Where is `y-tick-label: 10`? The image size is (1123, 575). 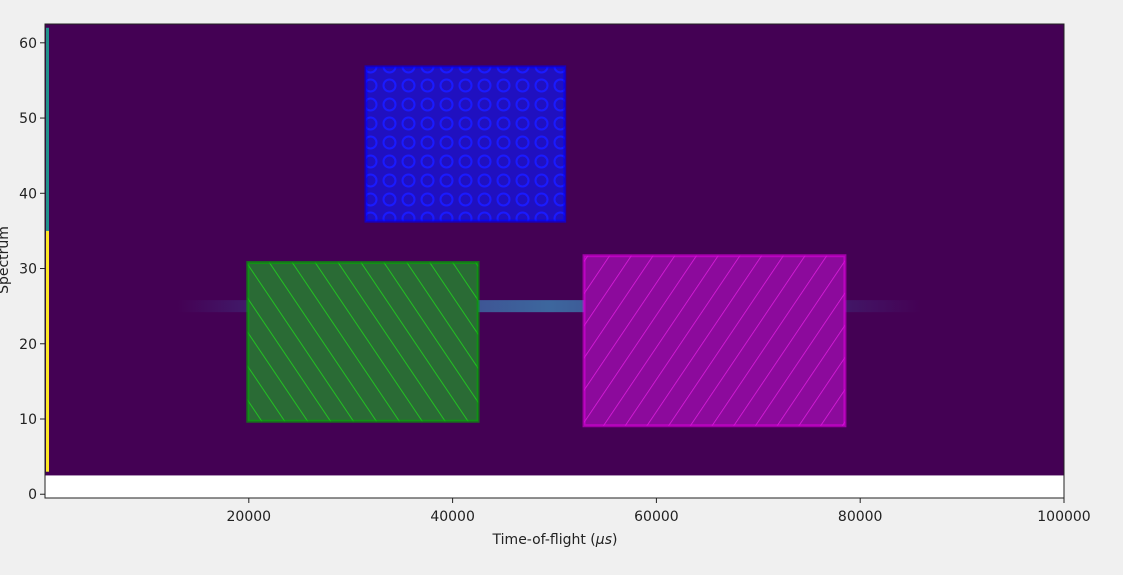 y-tick-label: 10 is located at coordinates (28, 420).